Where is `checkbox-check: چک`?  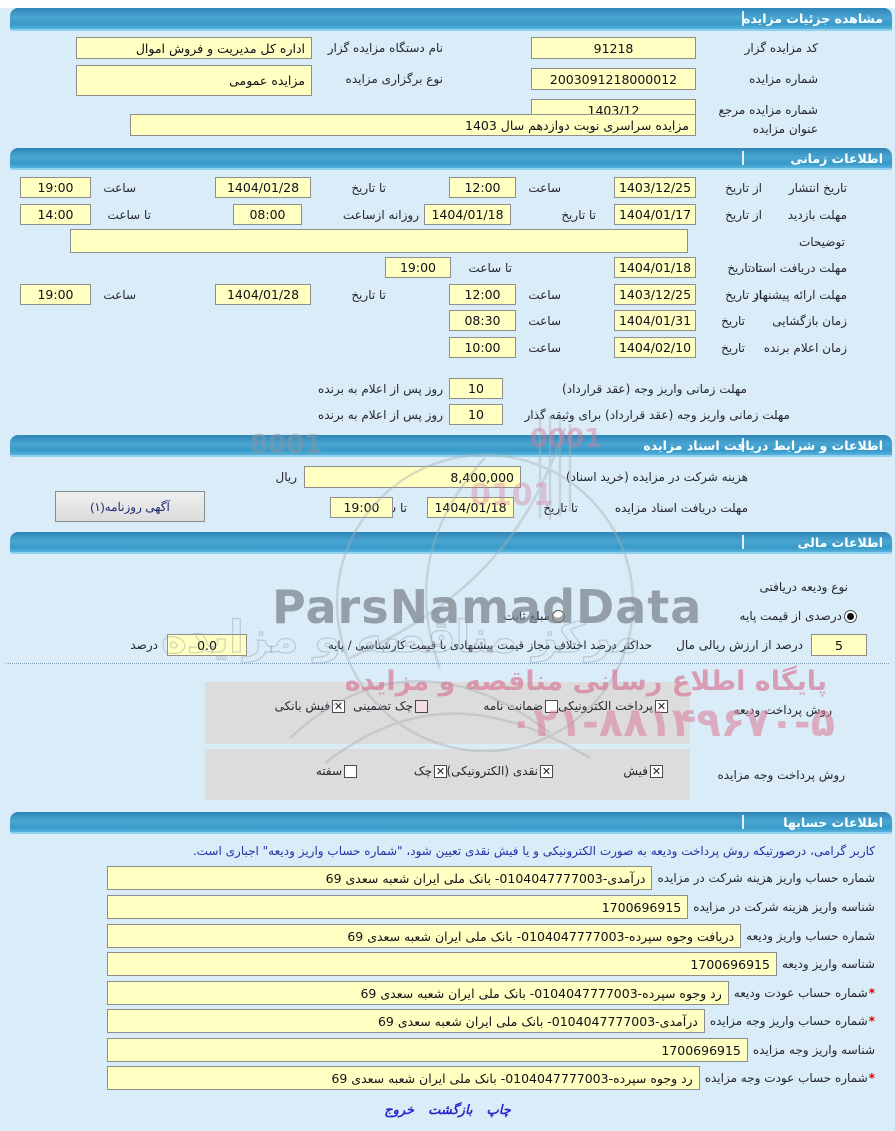 checkbox-check: چک is located at coordinates (430, 771).